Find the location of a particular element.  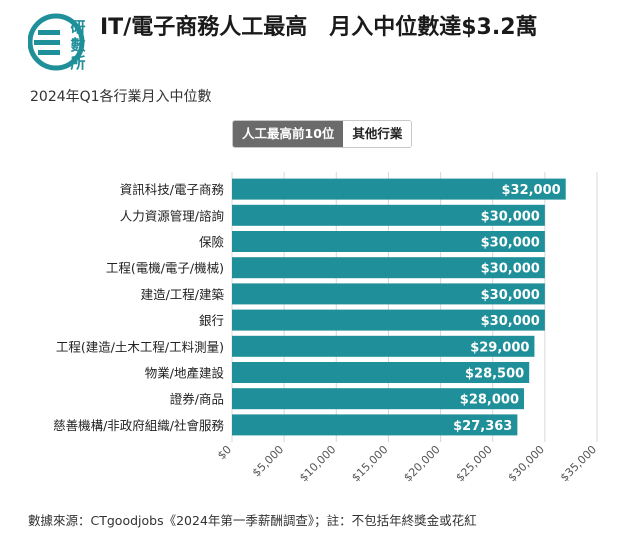

bar-value-label: $29,000 is located at coordinates (499, 347).